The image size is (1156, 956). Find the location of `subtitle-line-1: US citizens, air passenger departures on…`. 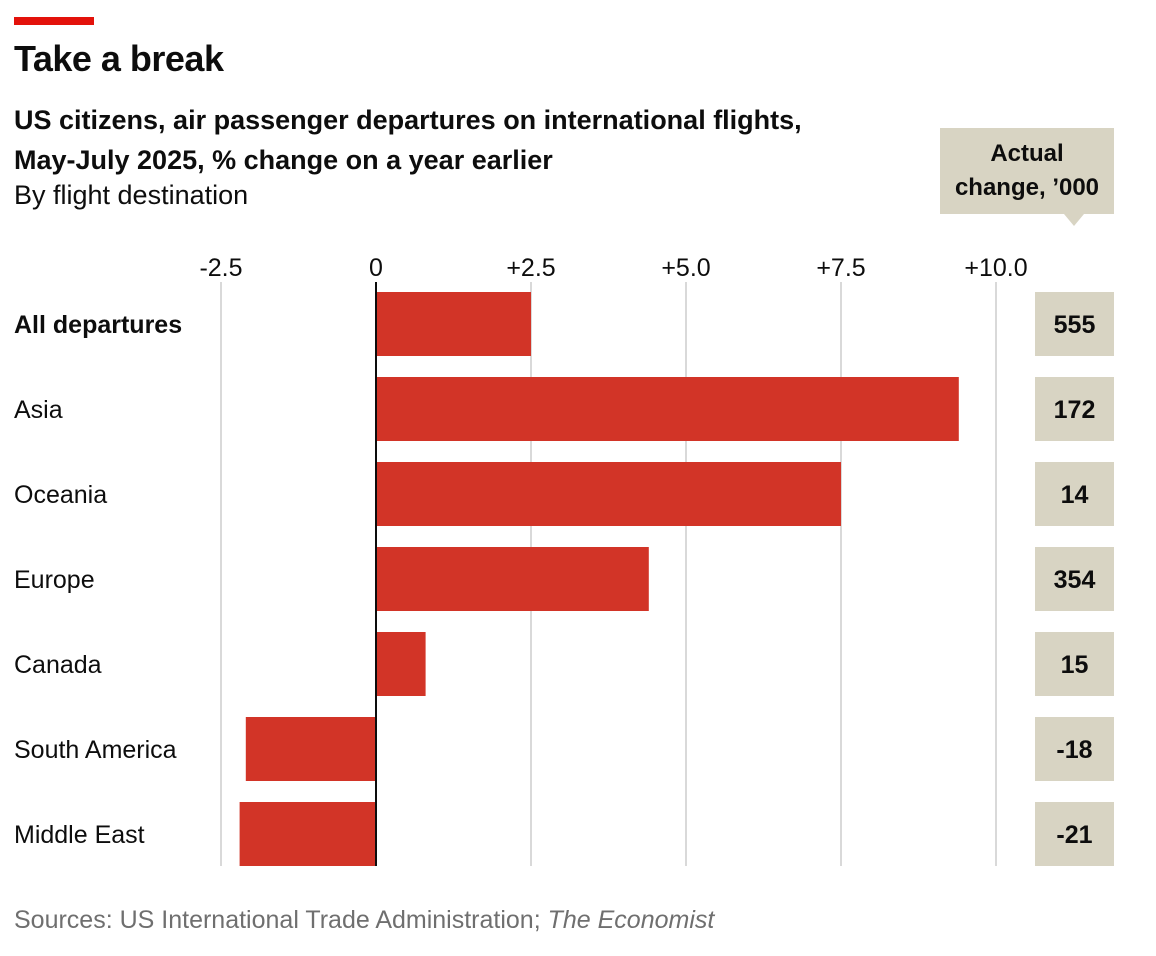

subtitle-line-1: US citizens, air passenger departures on… is located at coordinates (408, 120).